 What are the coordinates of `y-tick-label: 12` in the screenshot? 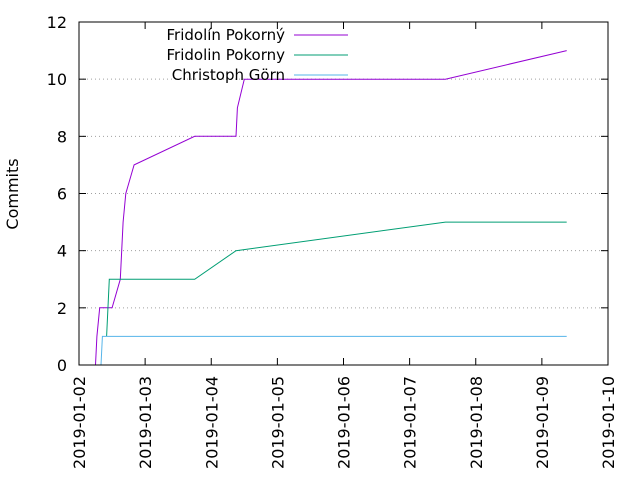 It's located at (57, 22).